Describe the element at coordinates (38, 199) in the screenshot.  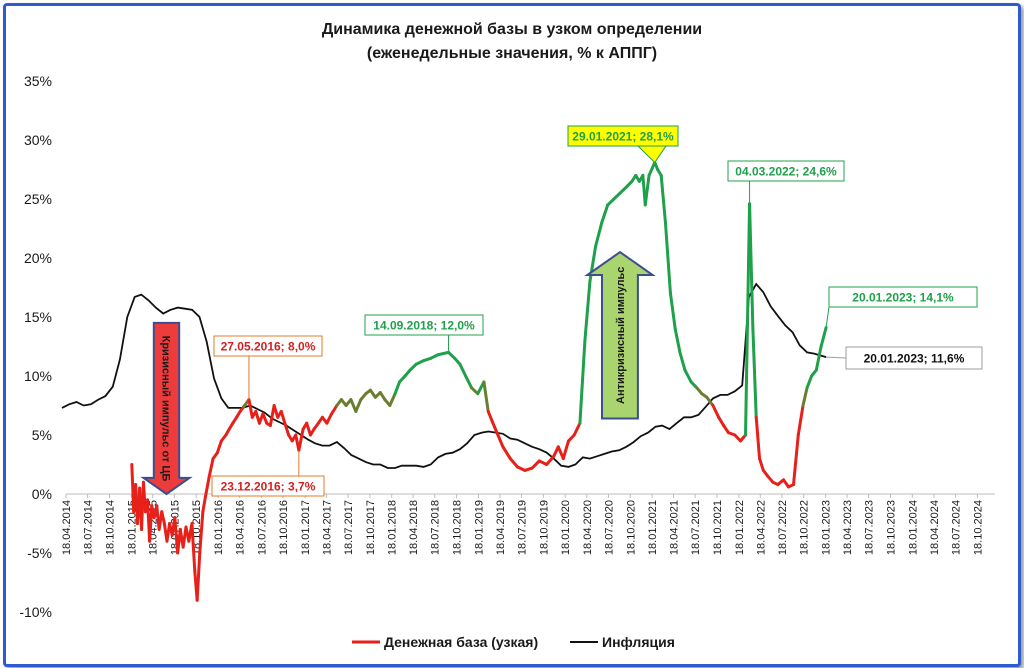
I see `y-tick-label: 25%` at that location.